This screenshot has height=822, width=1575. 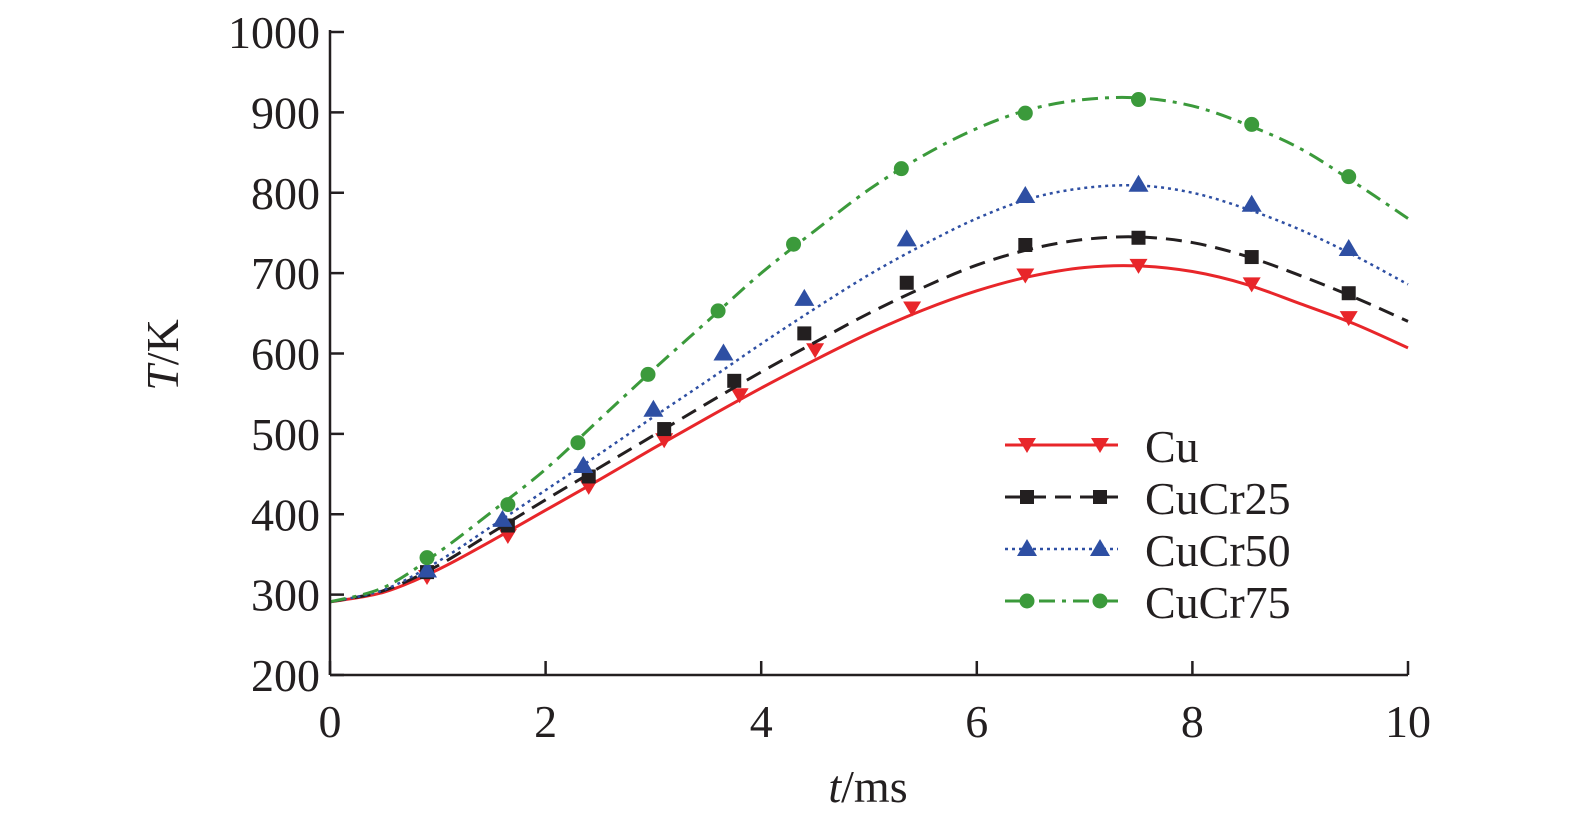 I want to click on x-tick-label: 4, so click(x=761, y=721).